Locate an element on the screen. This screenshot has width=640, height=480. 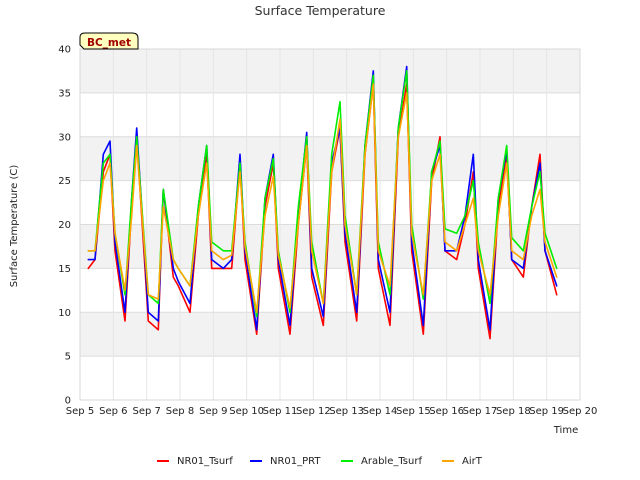
y-tick-label: 15 is located at coordinates (64, 269).